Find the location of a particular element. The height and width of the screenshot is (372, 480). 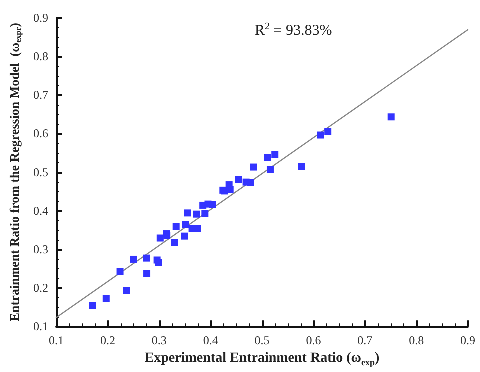

y-tick-label: 0.3 is located at coordinates (41, 249).